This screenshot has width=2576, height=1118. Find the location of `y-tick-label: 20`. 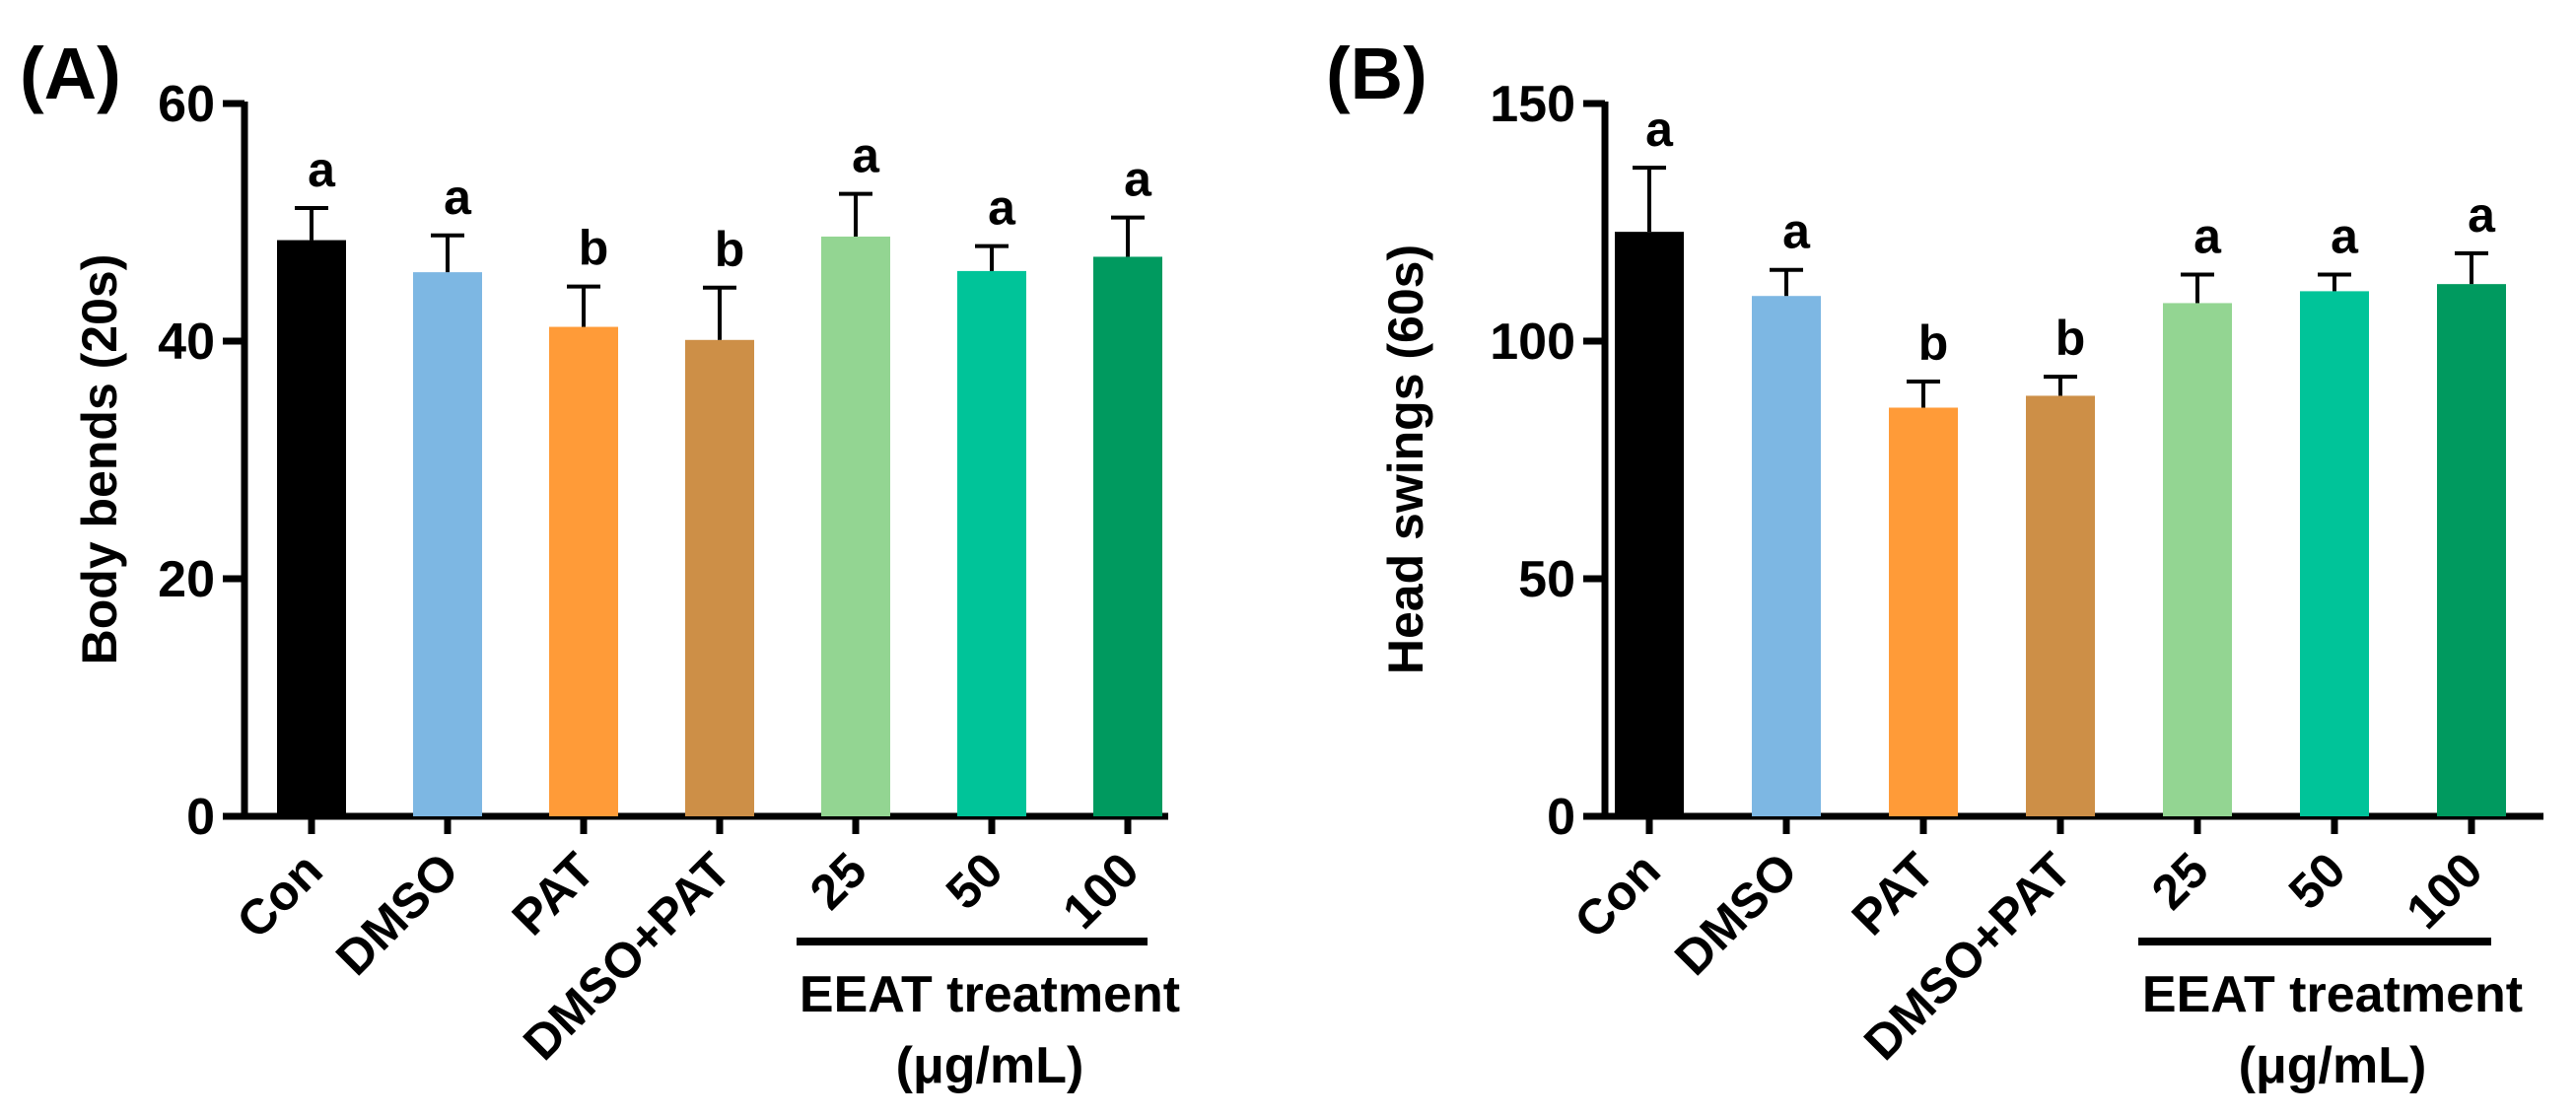

y-tick-label: 20 is located at coordinates (187, 579).